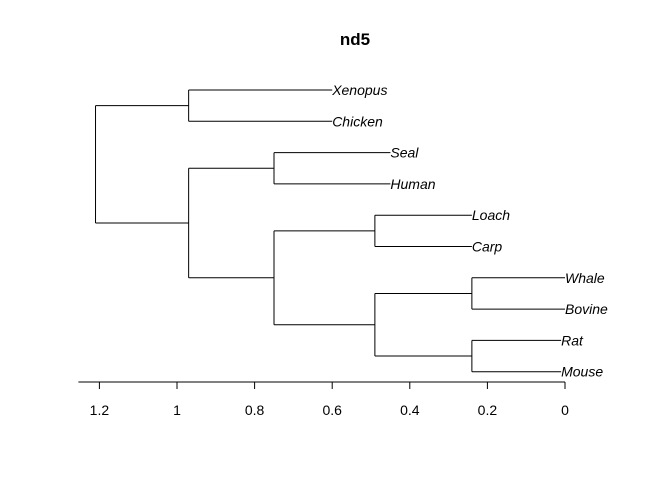  What do you see at coordinates (586, 309) in the screenshot?
I see `leaf-label: Bovine` at bounding box center [586, 309].